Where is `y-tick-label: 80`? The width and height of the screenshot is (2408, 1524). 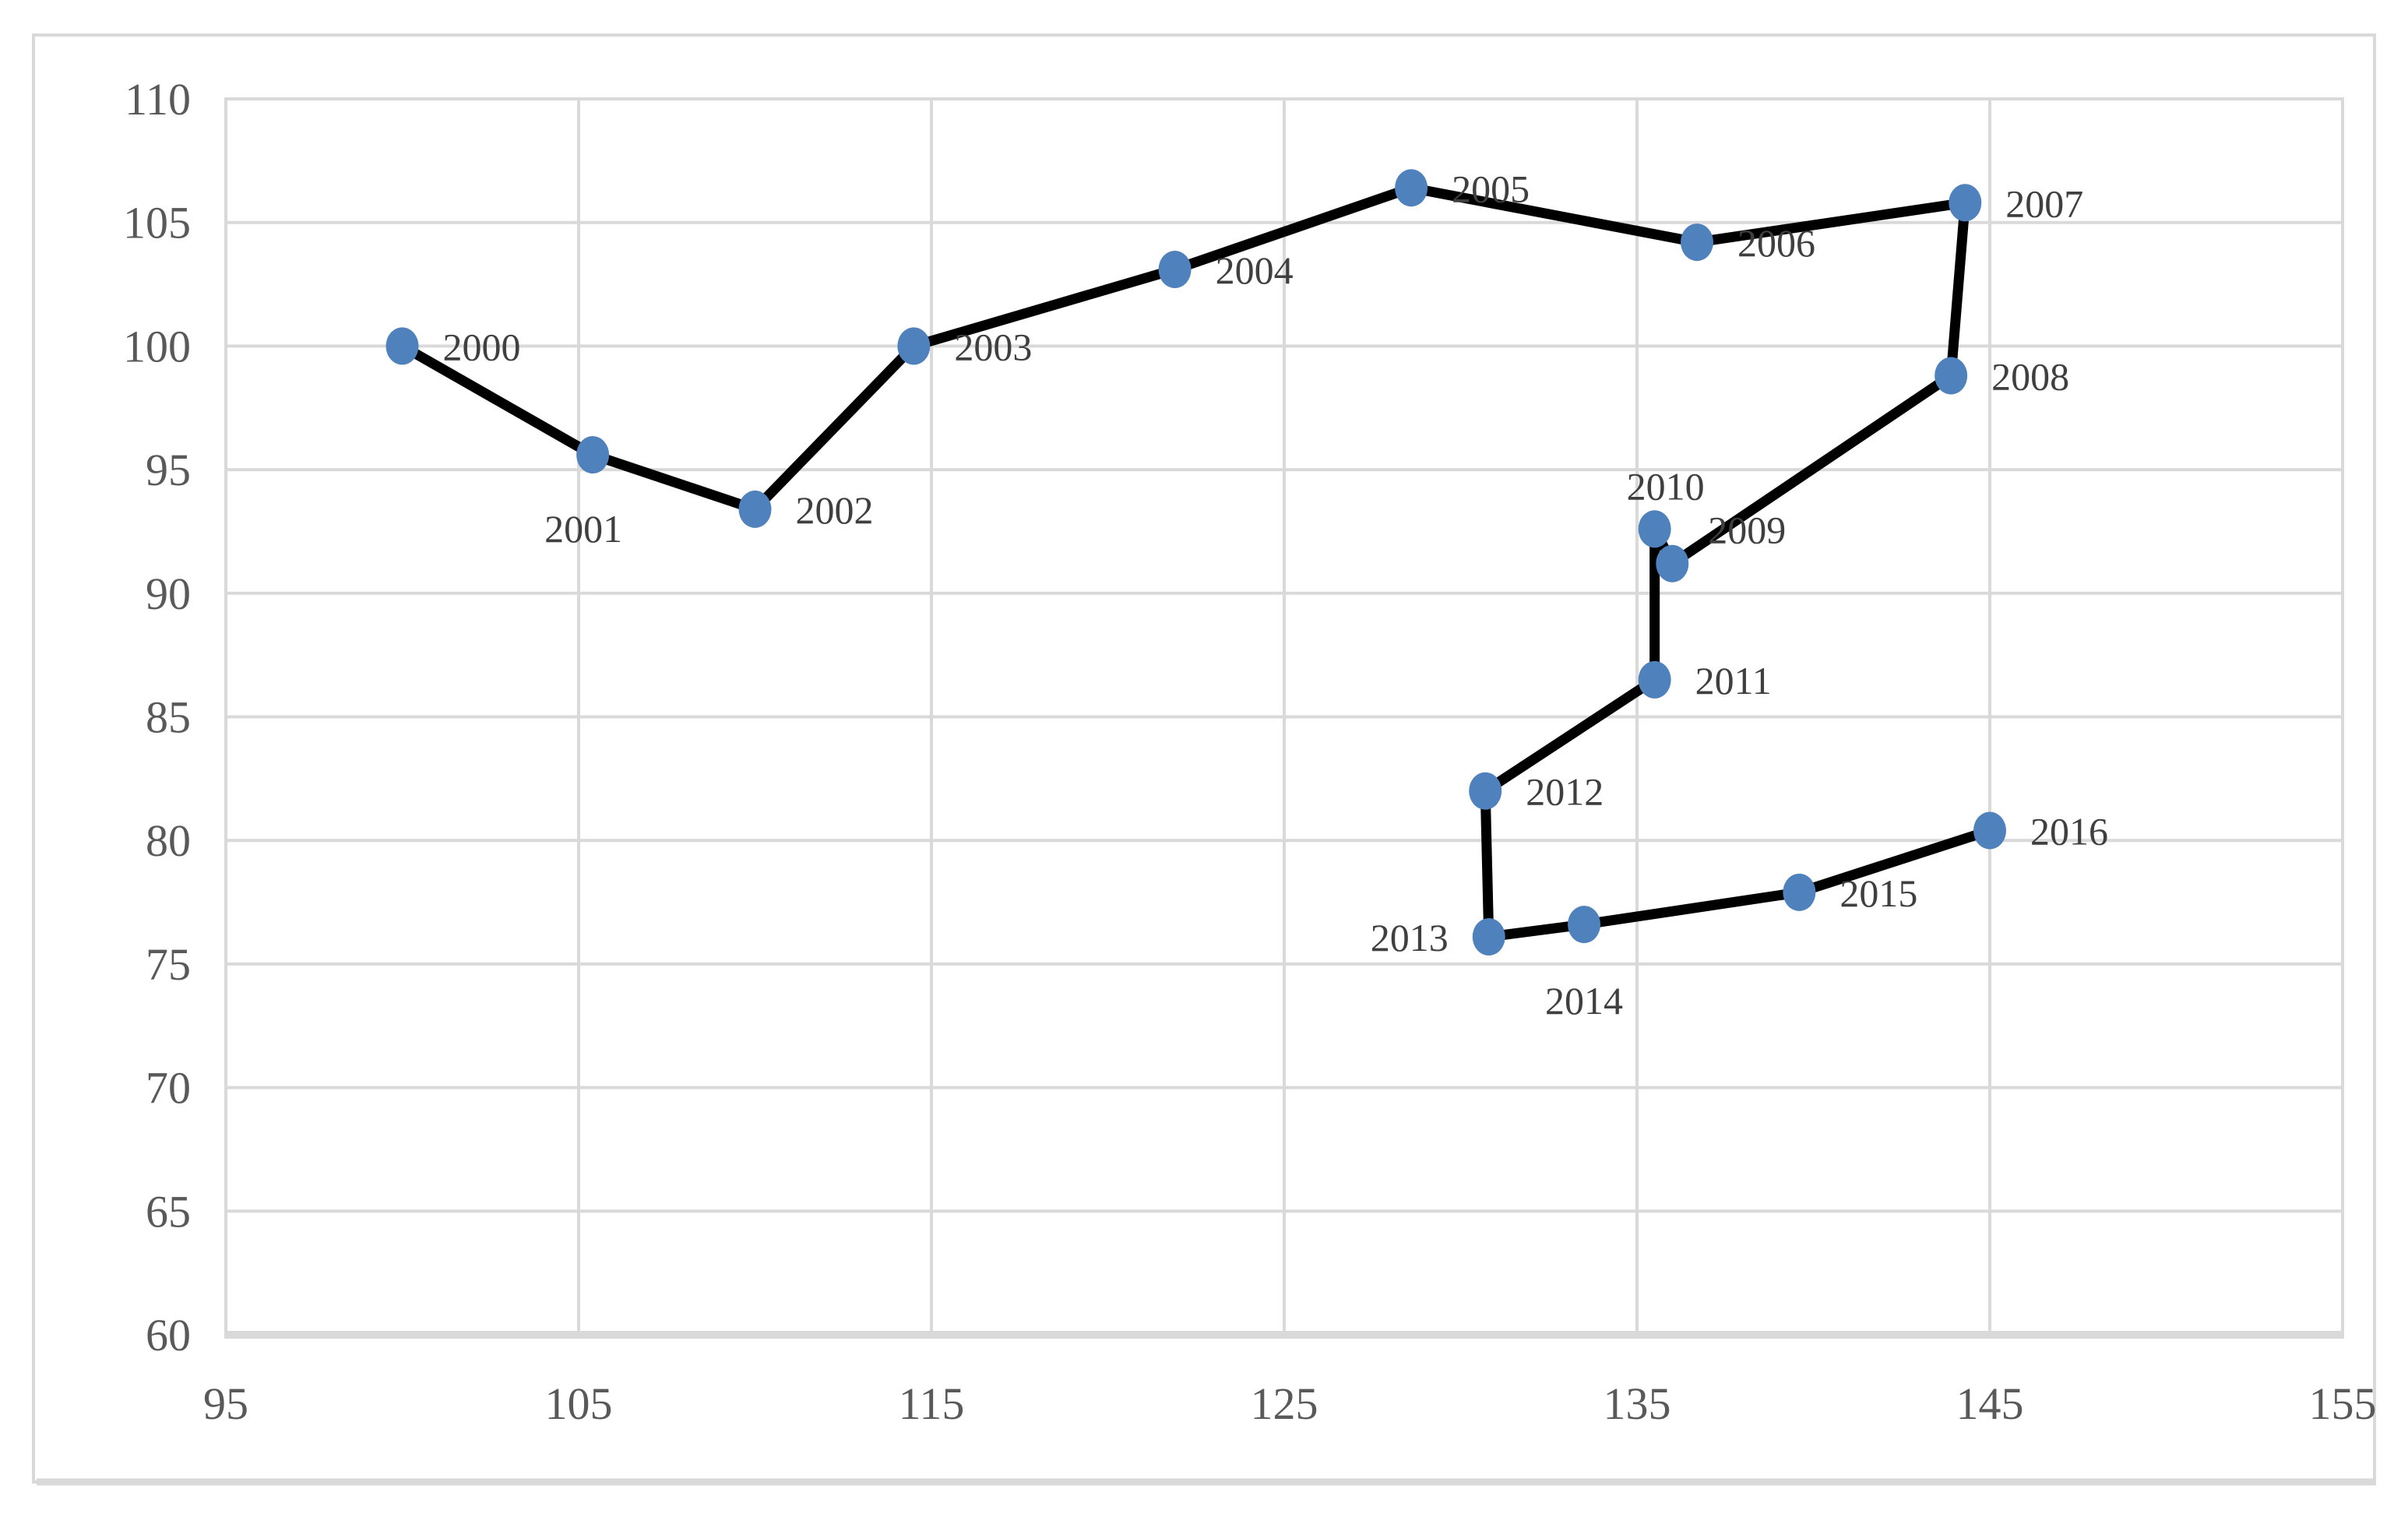
y-tick-label: 80 is located at coordinates (168, 840).